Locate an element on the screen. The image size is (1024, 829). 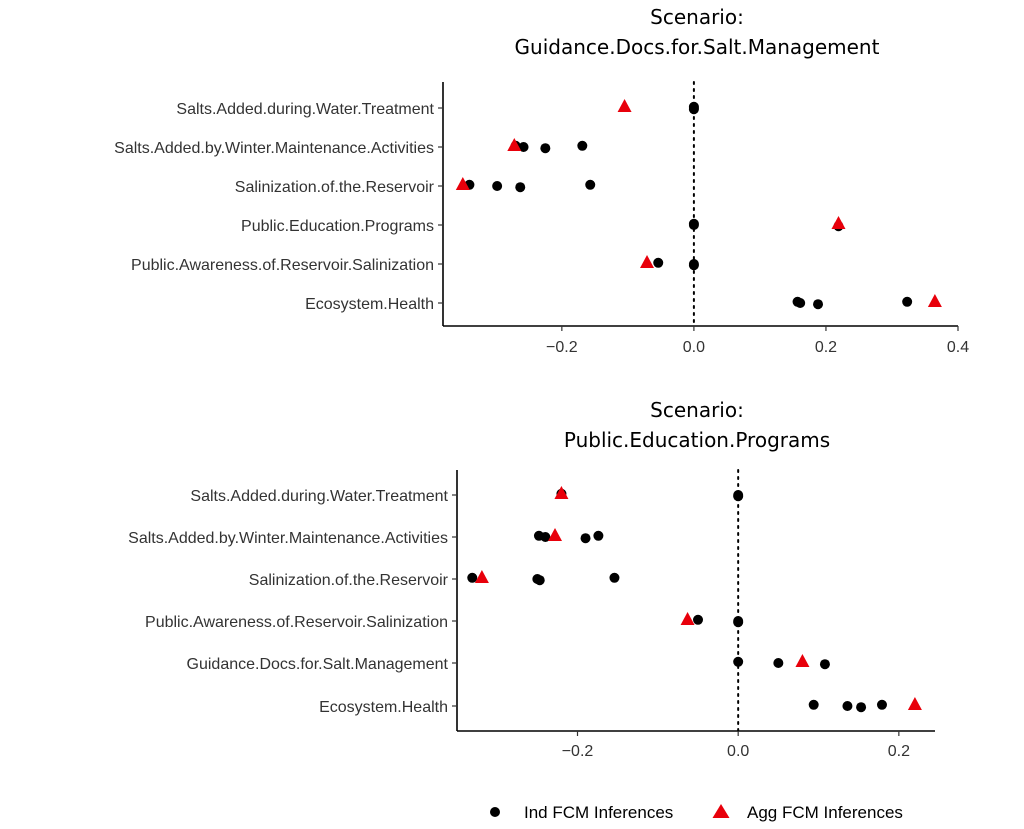
y-tick-label: Guidance.Docs.for.Salt.Management is located at coordinates (318, 664).